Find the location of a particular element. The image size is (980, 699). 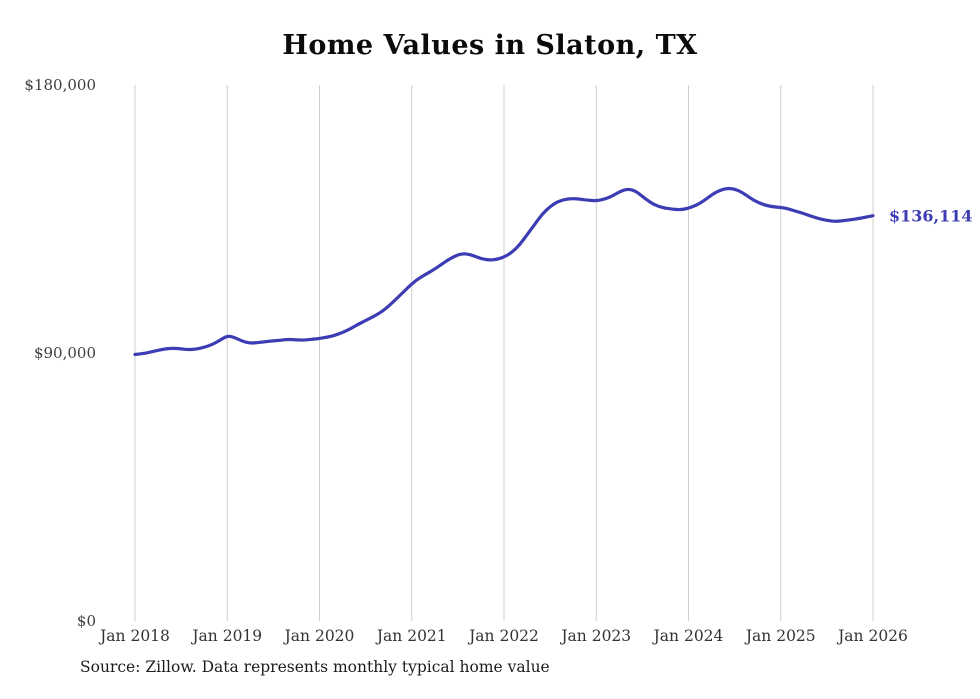

x-tick-label: Jan 2020 is located at coordinates (319, 636).